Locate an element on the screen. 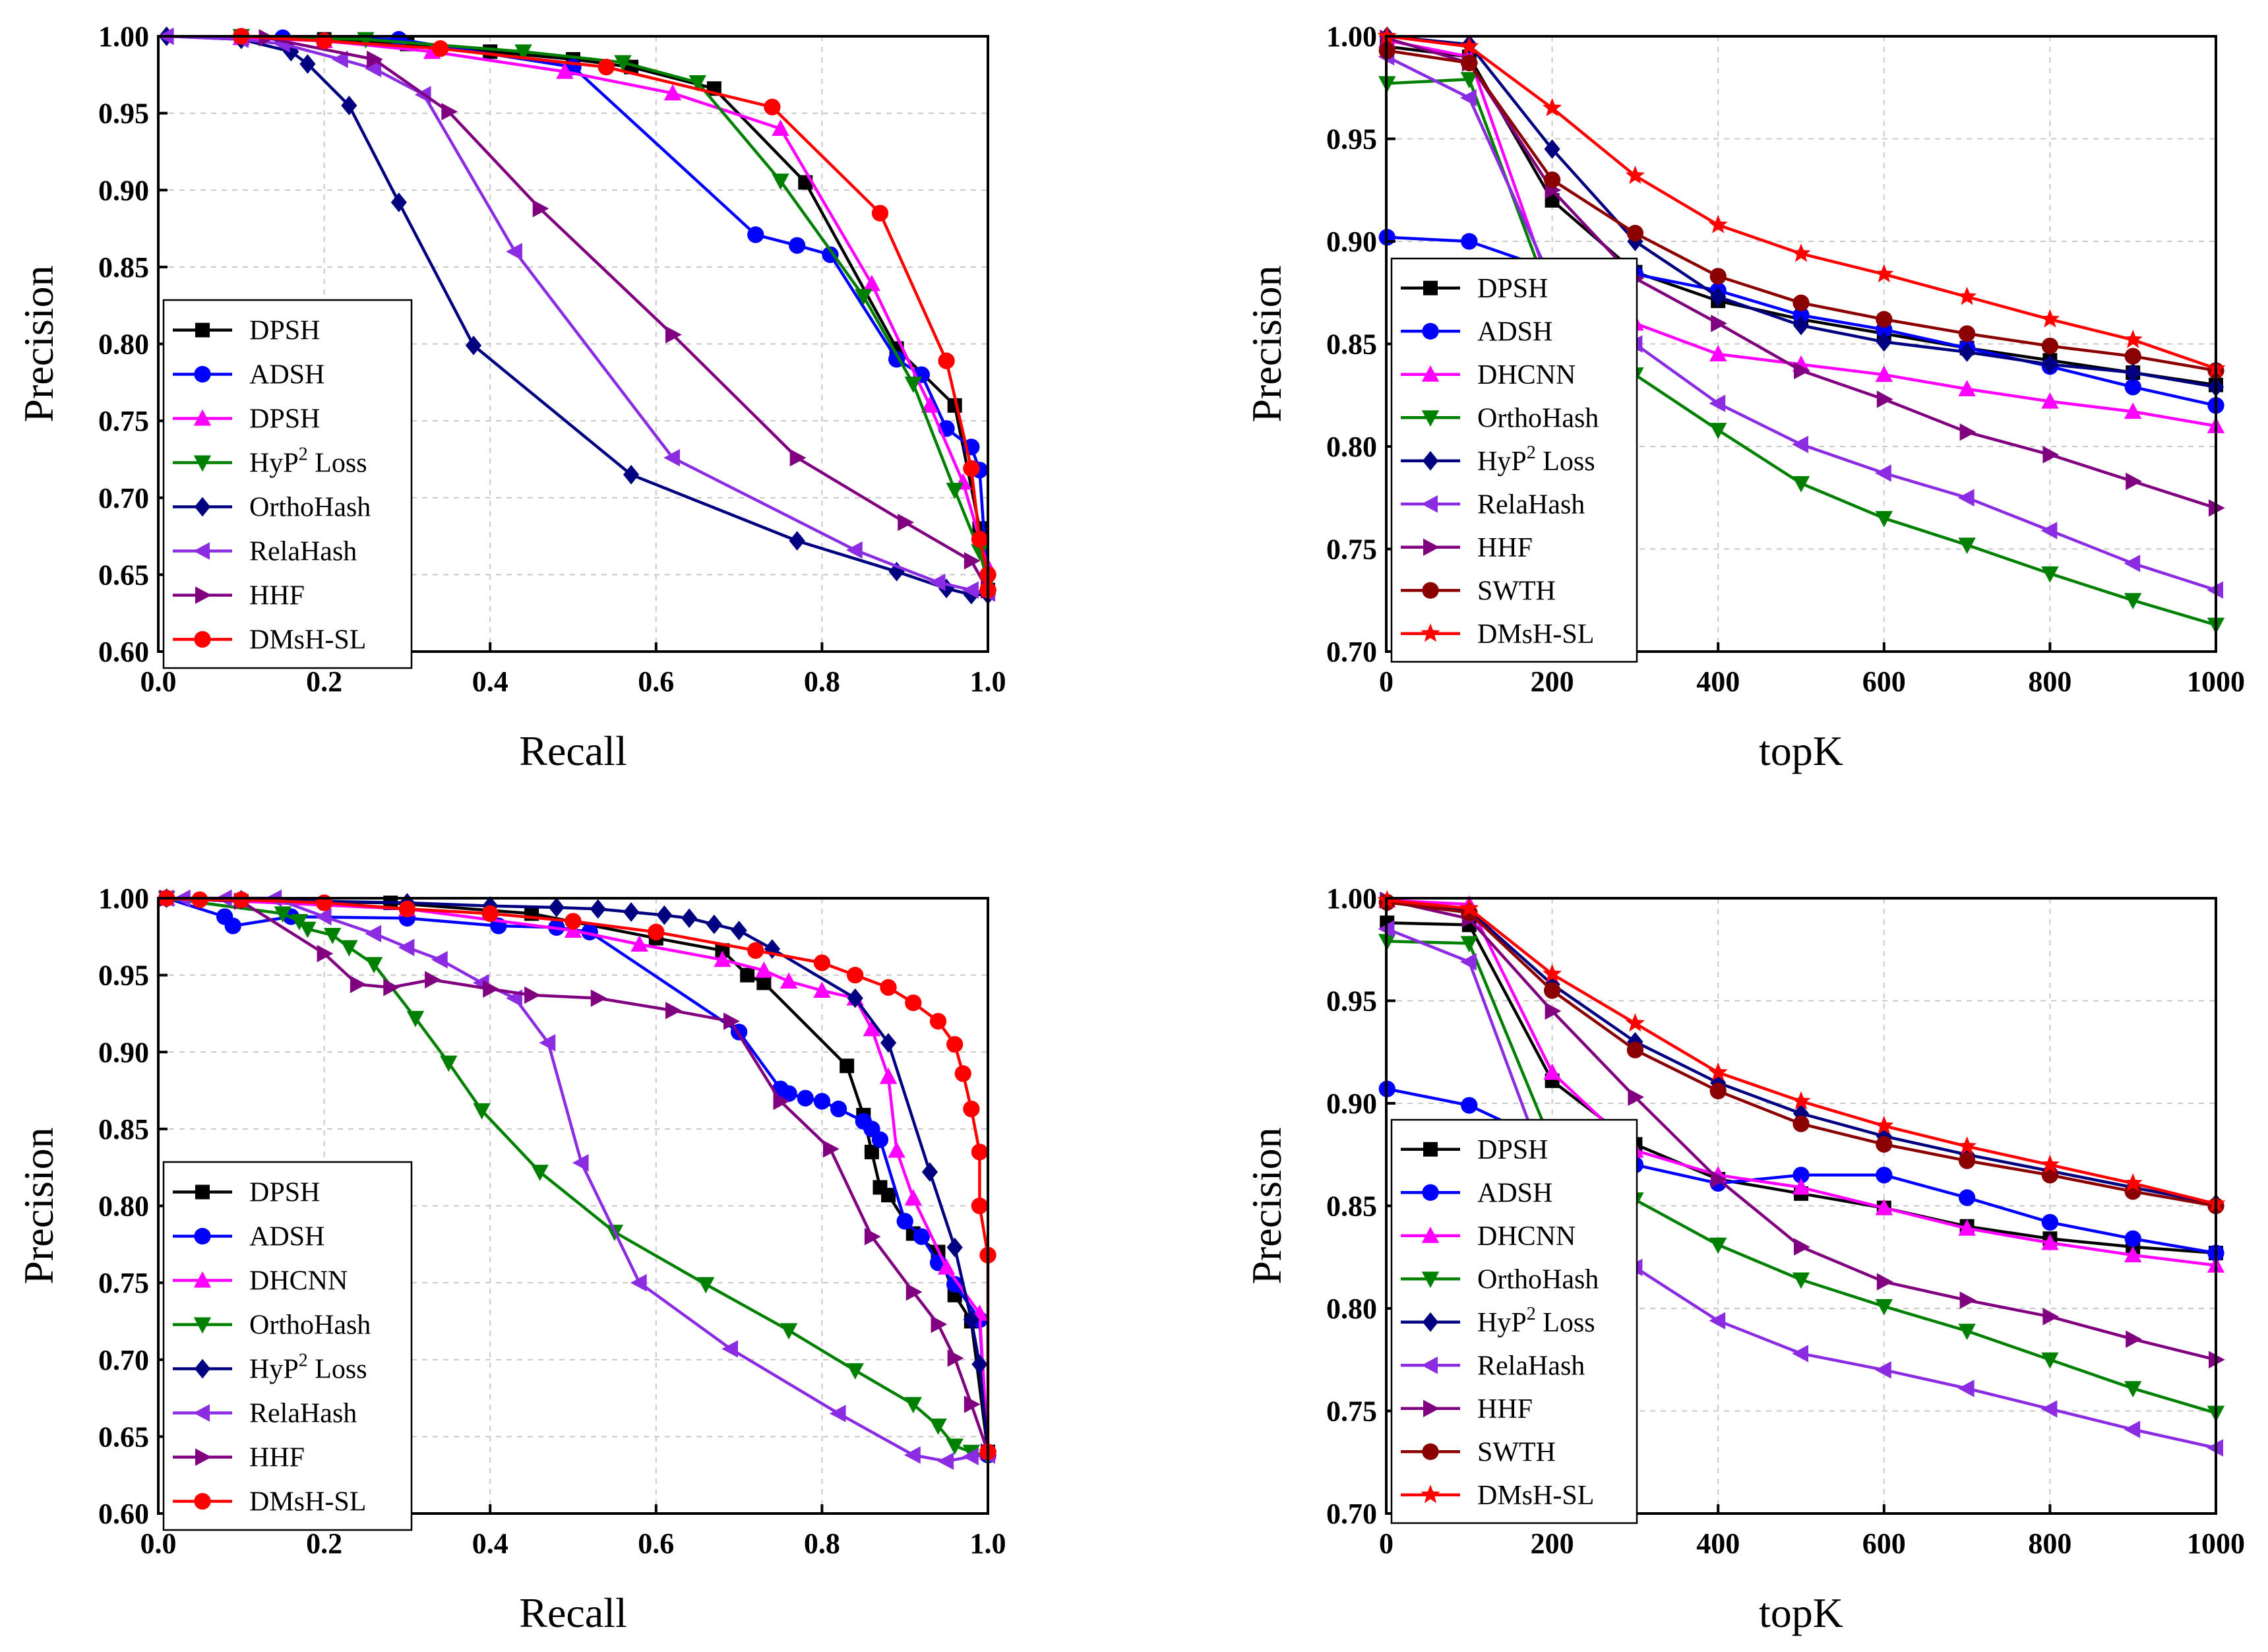  x-tick-label: 0.6 is located at coordinates (656, 1543).